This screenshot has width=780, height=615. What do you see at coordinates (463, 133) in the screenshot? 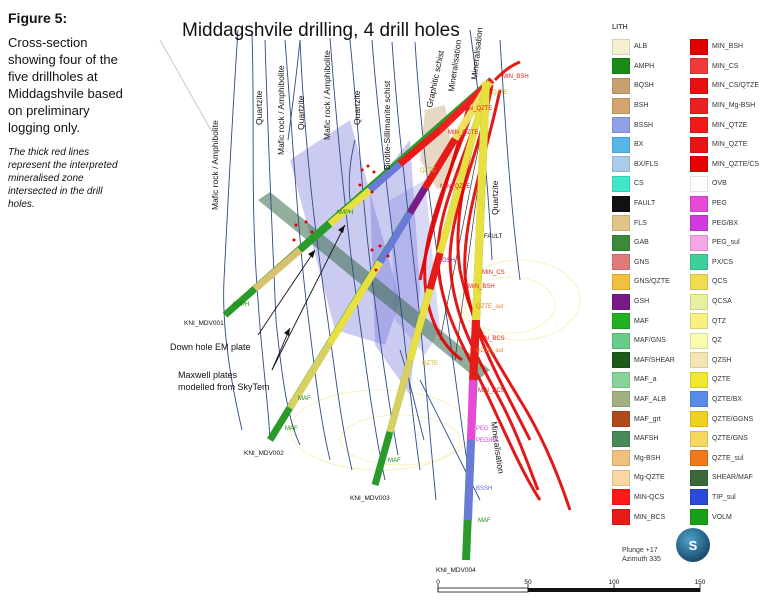
I see `interval-label: MIN_QZTE` at bounding box center [463, 133].